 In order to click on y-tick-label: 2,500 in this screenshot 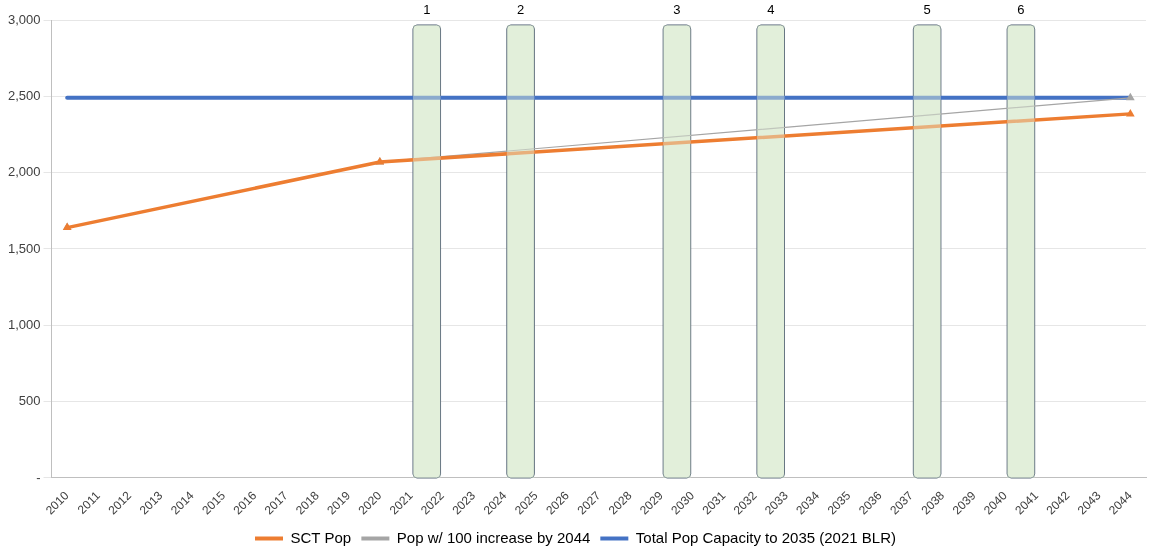, I will do `click(24, 95)`.